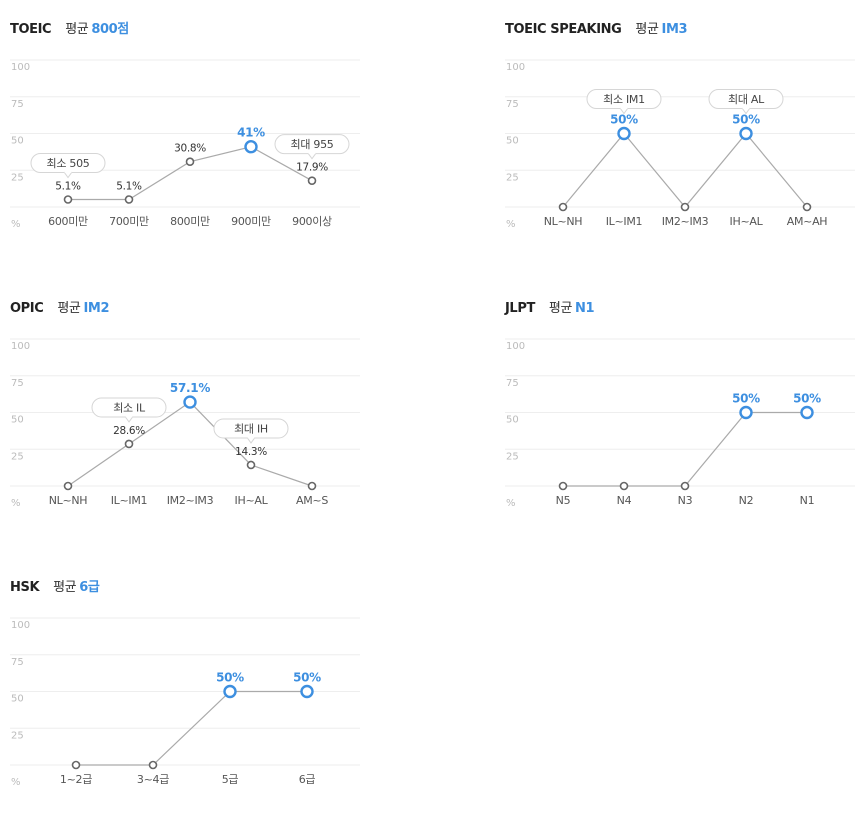  Describe the element at coordinates (191, 728) in the screenshot. I see `series-line` at that location.